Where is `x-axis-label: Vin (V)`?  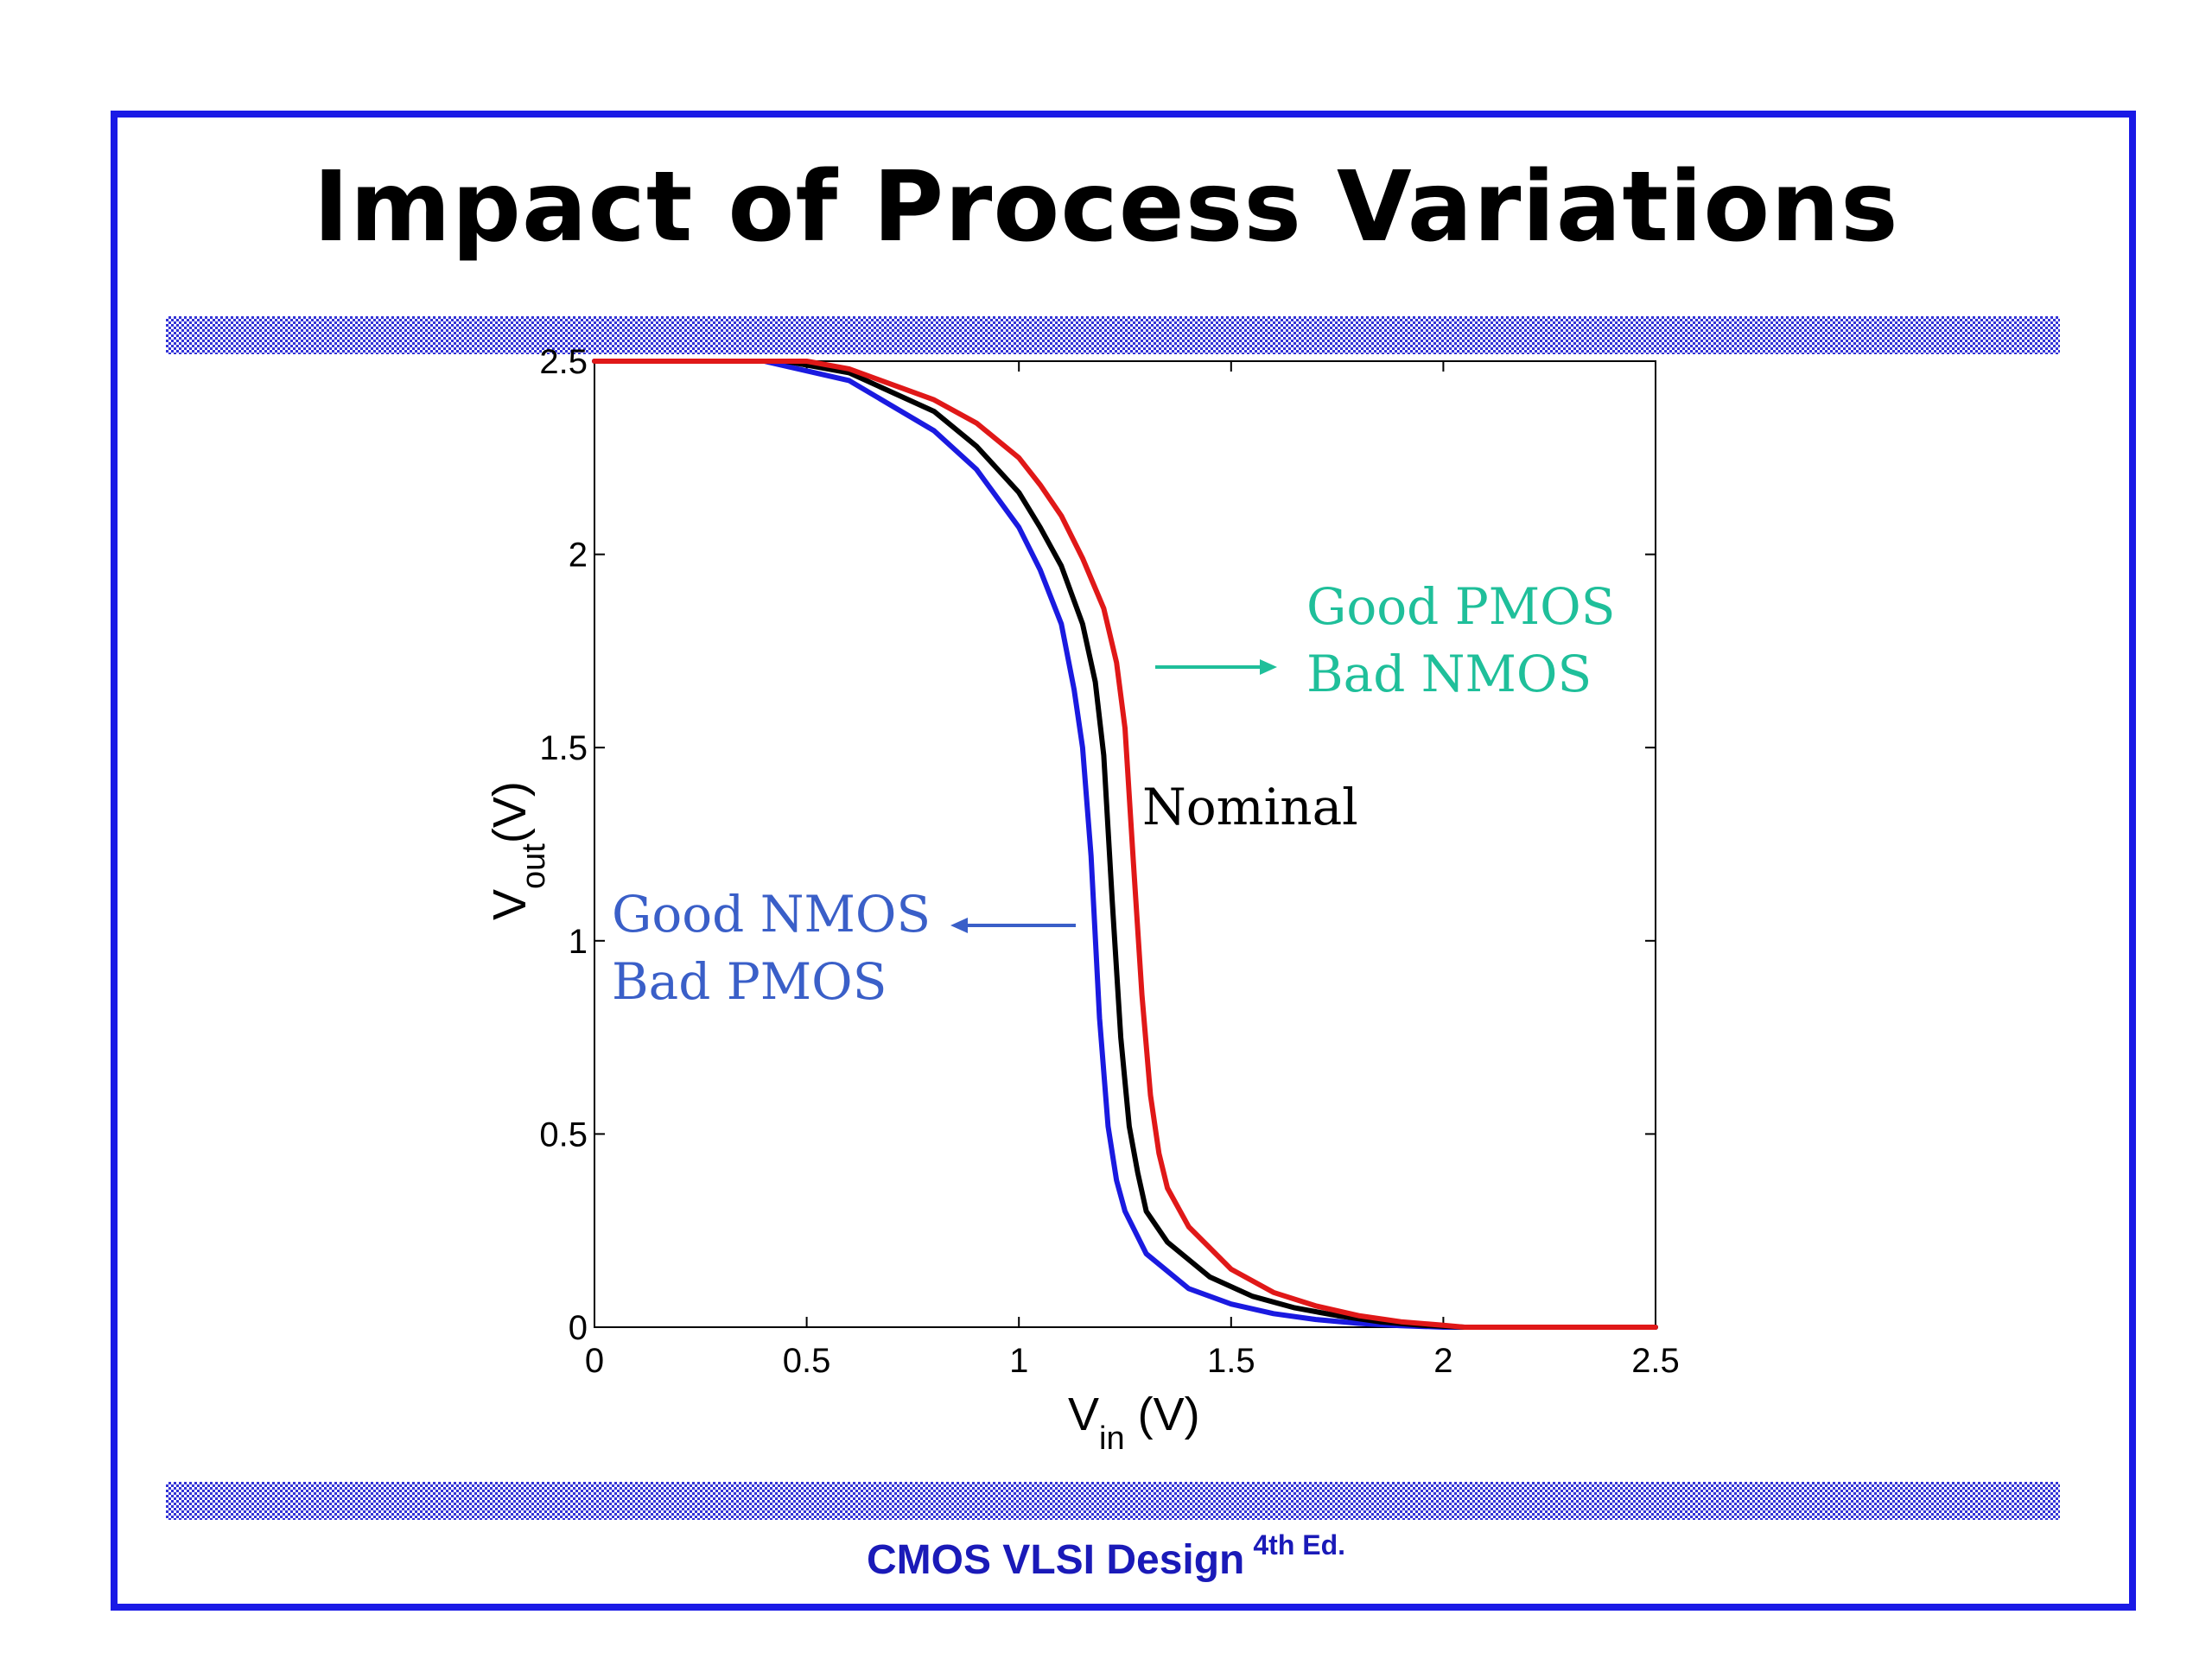
x-axis-label: Vin (V) is located at coordinates (1134, 1423).